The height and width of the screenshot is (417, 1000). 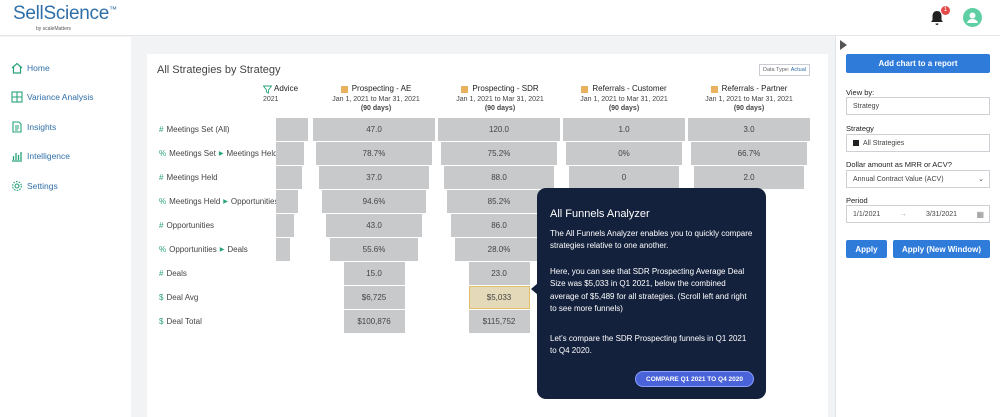 I want to click on funnel-cell: 85.2%, so click(x=499, y=201).